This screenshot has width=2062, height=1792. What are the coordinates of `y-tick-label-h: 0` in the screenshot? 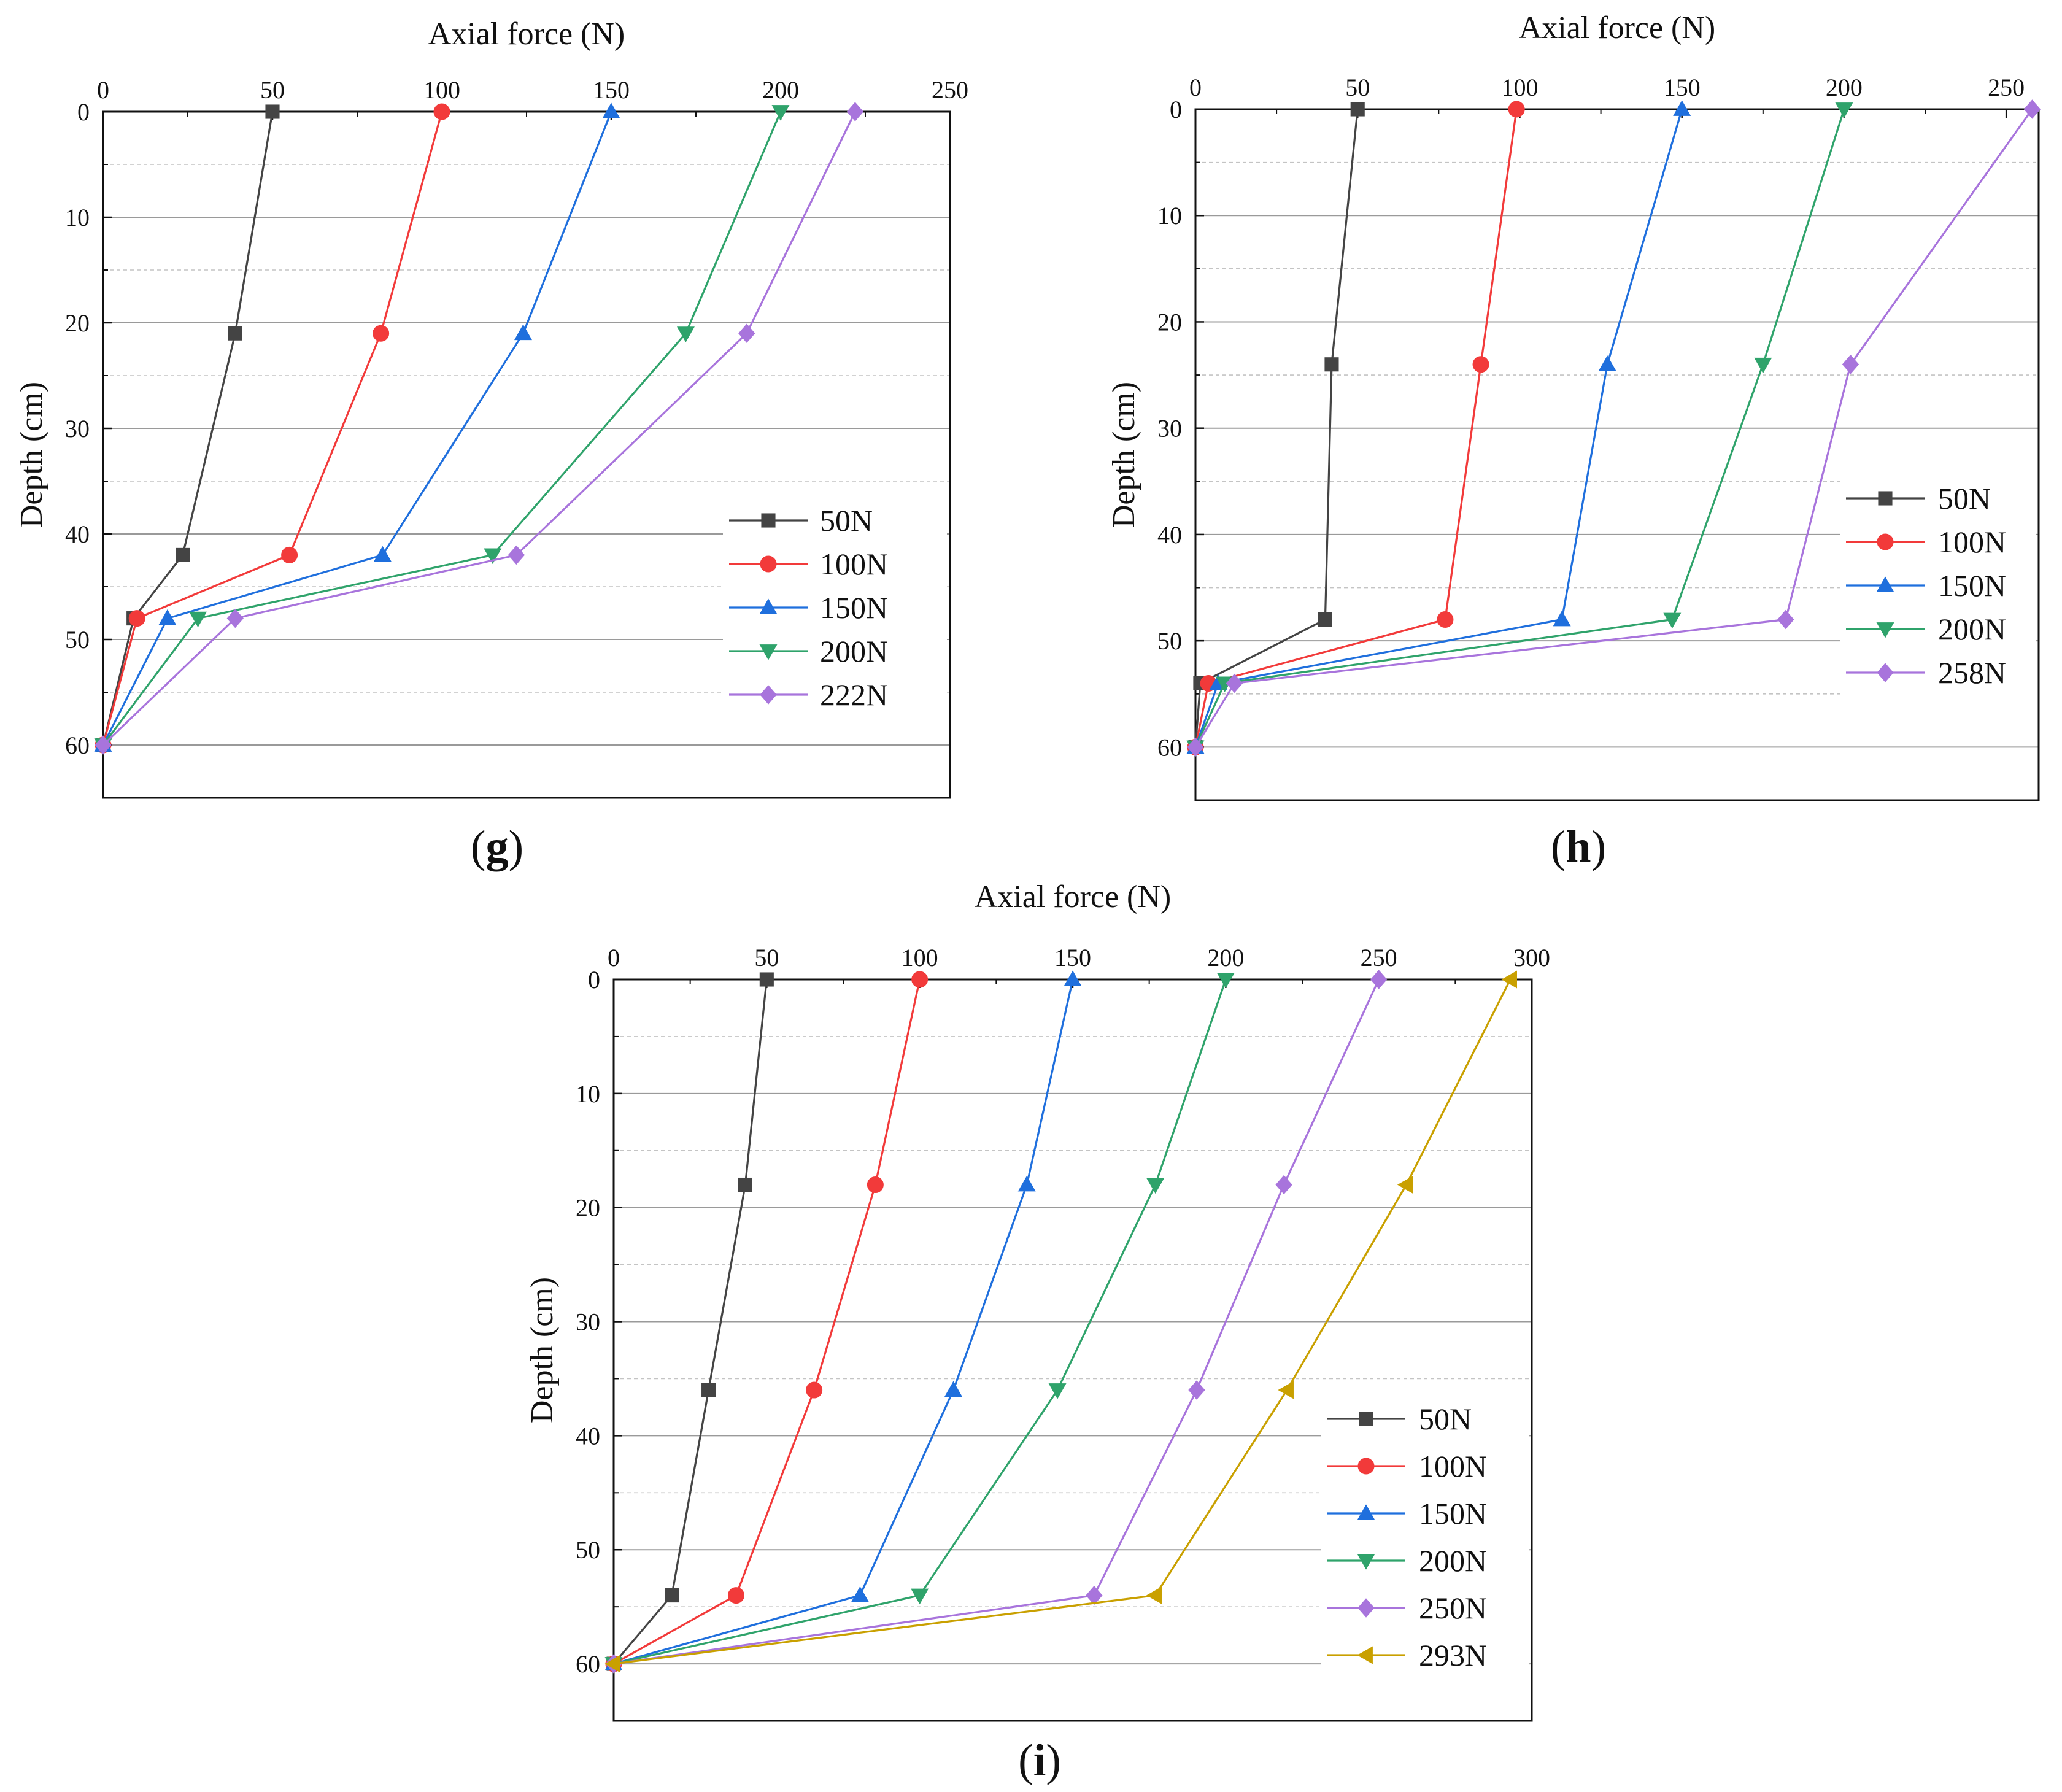 It's located at (1176, 110).